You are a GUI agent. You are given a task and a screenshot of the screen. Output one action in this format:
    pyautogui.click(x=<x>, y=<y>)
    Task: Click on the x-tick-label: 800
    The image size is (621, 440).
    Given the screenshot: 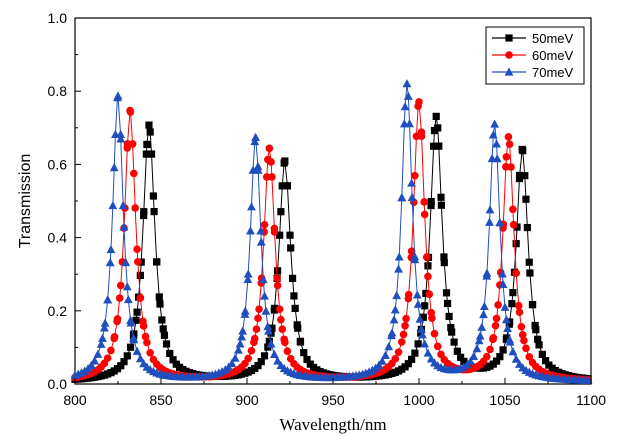 What is the action you would take?
    pyautogui.click(x=75, y=400)
    